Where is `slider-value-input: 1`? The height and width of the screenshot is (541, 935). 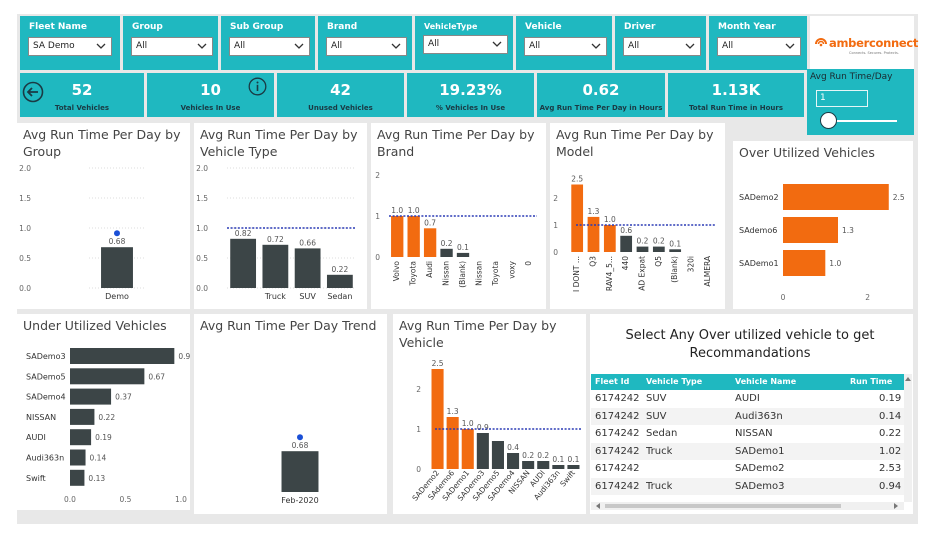
slider-value-input: 1 is located at coordinates (842, 98).